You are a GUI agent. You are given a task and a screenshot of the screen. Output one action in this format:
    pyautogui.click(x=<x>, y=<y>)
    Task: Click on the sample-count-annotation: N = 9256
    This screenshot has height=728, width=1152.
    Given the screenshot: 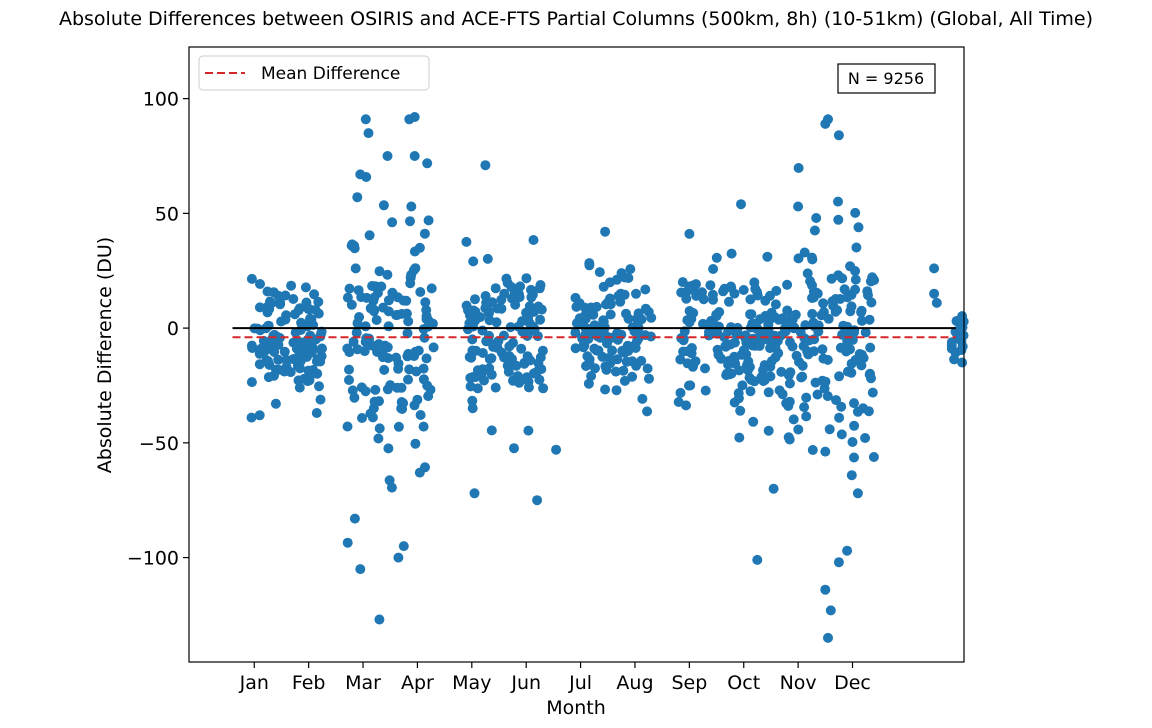 What is the action you would take?
    pyautogui.click(x=886, y=78)
    